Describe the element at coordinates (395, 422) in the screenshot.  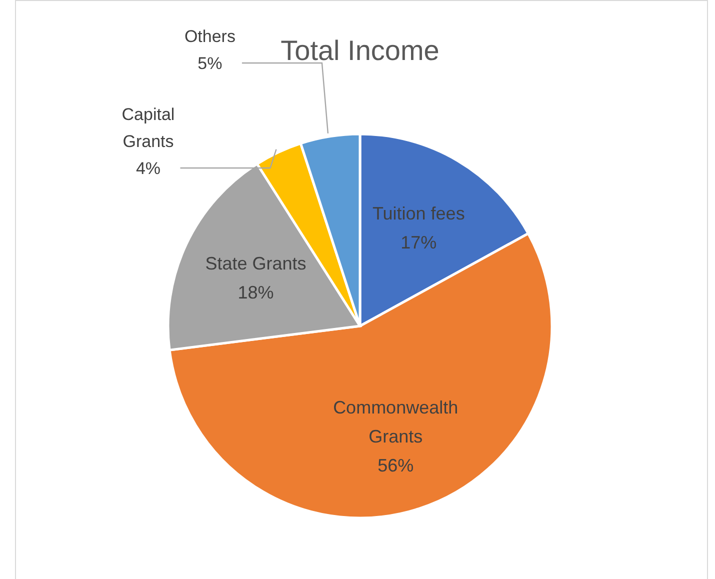
I see `slice-label: Commonwealth Grants` at that location.